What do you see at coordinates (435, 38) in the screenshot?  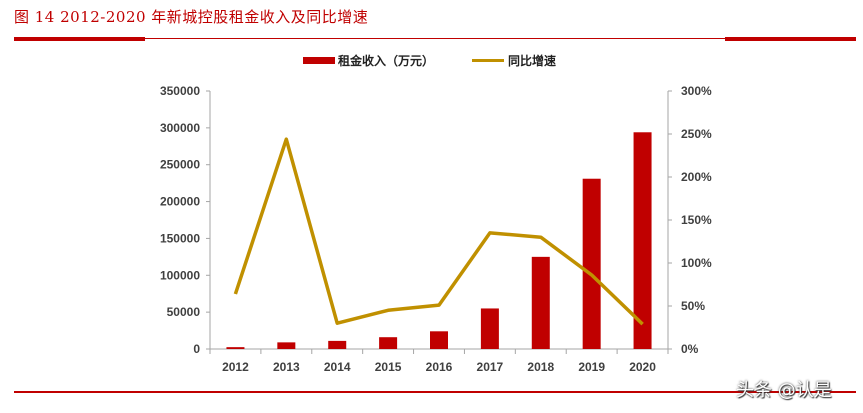 I see `top-rule` at bounding box center [435, 38].